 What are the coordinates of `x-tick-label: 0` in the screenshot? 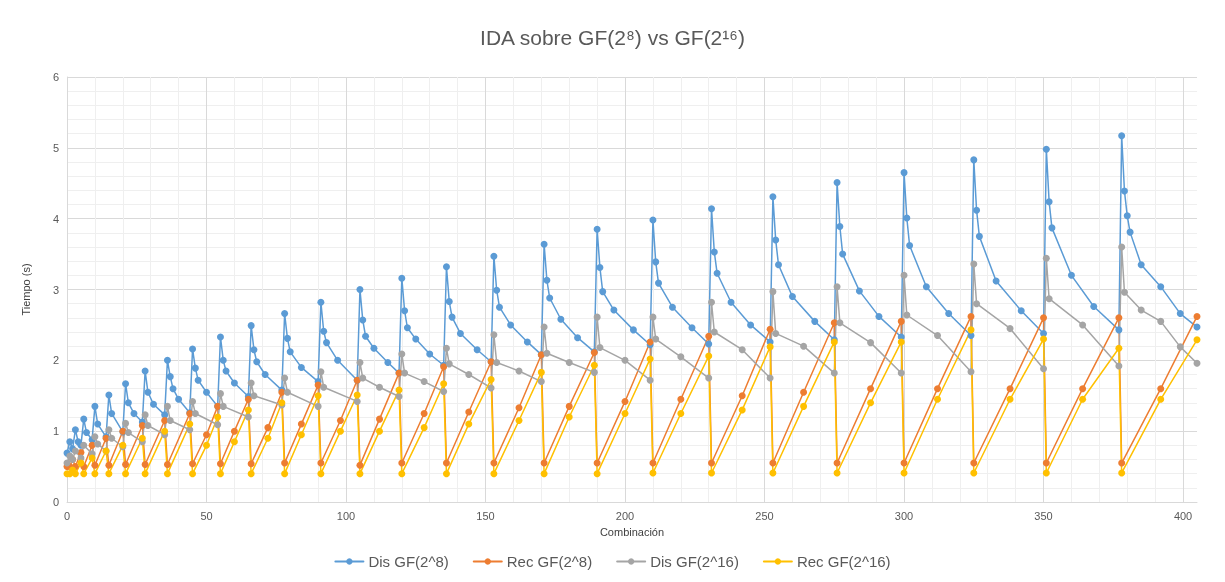 It's located at (67, 515).